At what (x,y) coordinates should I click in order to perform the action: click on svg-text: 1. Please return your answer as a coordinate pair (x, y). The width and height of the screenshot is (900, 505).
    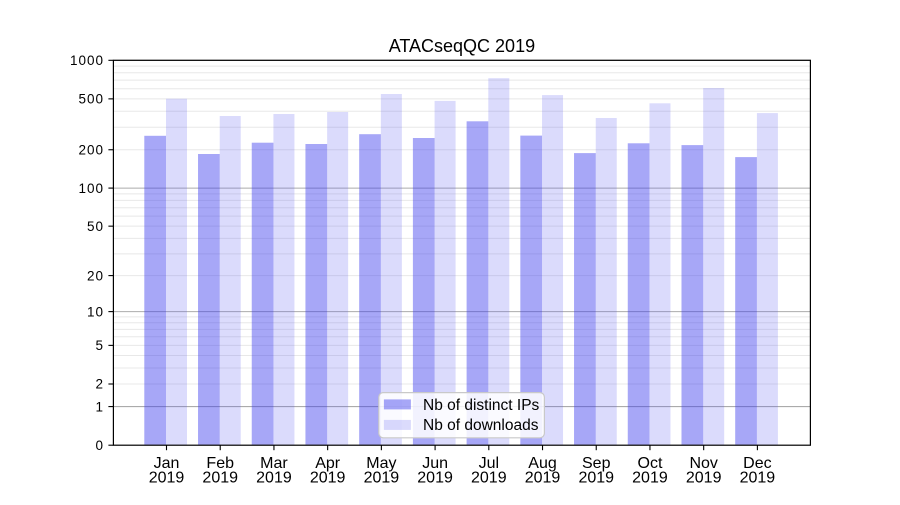
    Looking at the image, I should click on (99, 406).